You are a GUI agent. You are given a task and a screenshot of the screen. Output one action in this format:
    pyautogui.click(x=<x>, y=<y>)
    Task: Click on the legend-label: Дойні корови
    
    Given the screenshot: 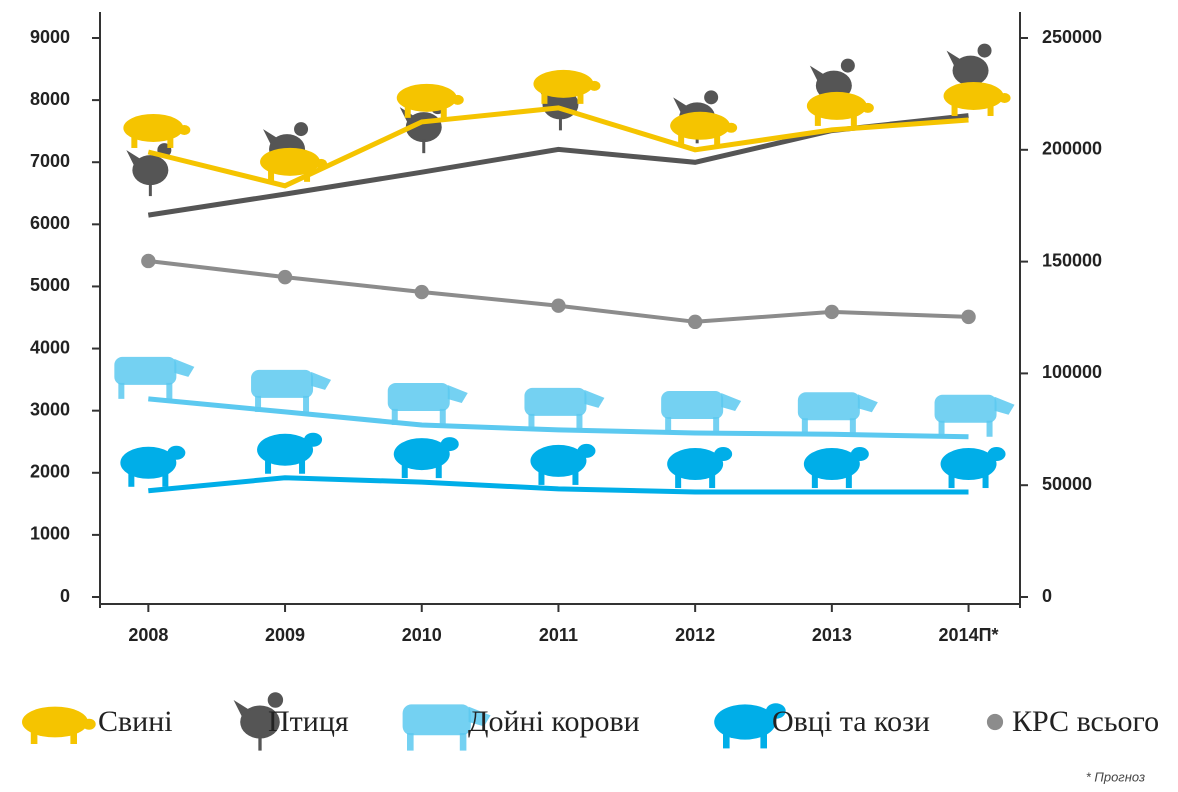 What is the action you would take?
    pyautogui.click(x=554, y=721)
    